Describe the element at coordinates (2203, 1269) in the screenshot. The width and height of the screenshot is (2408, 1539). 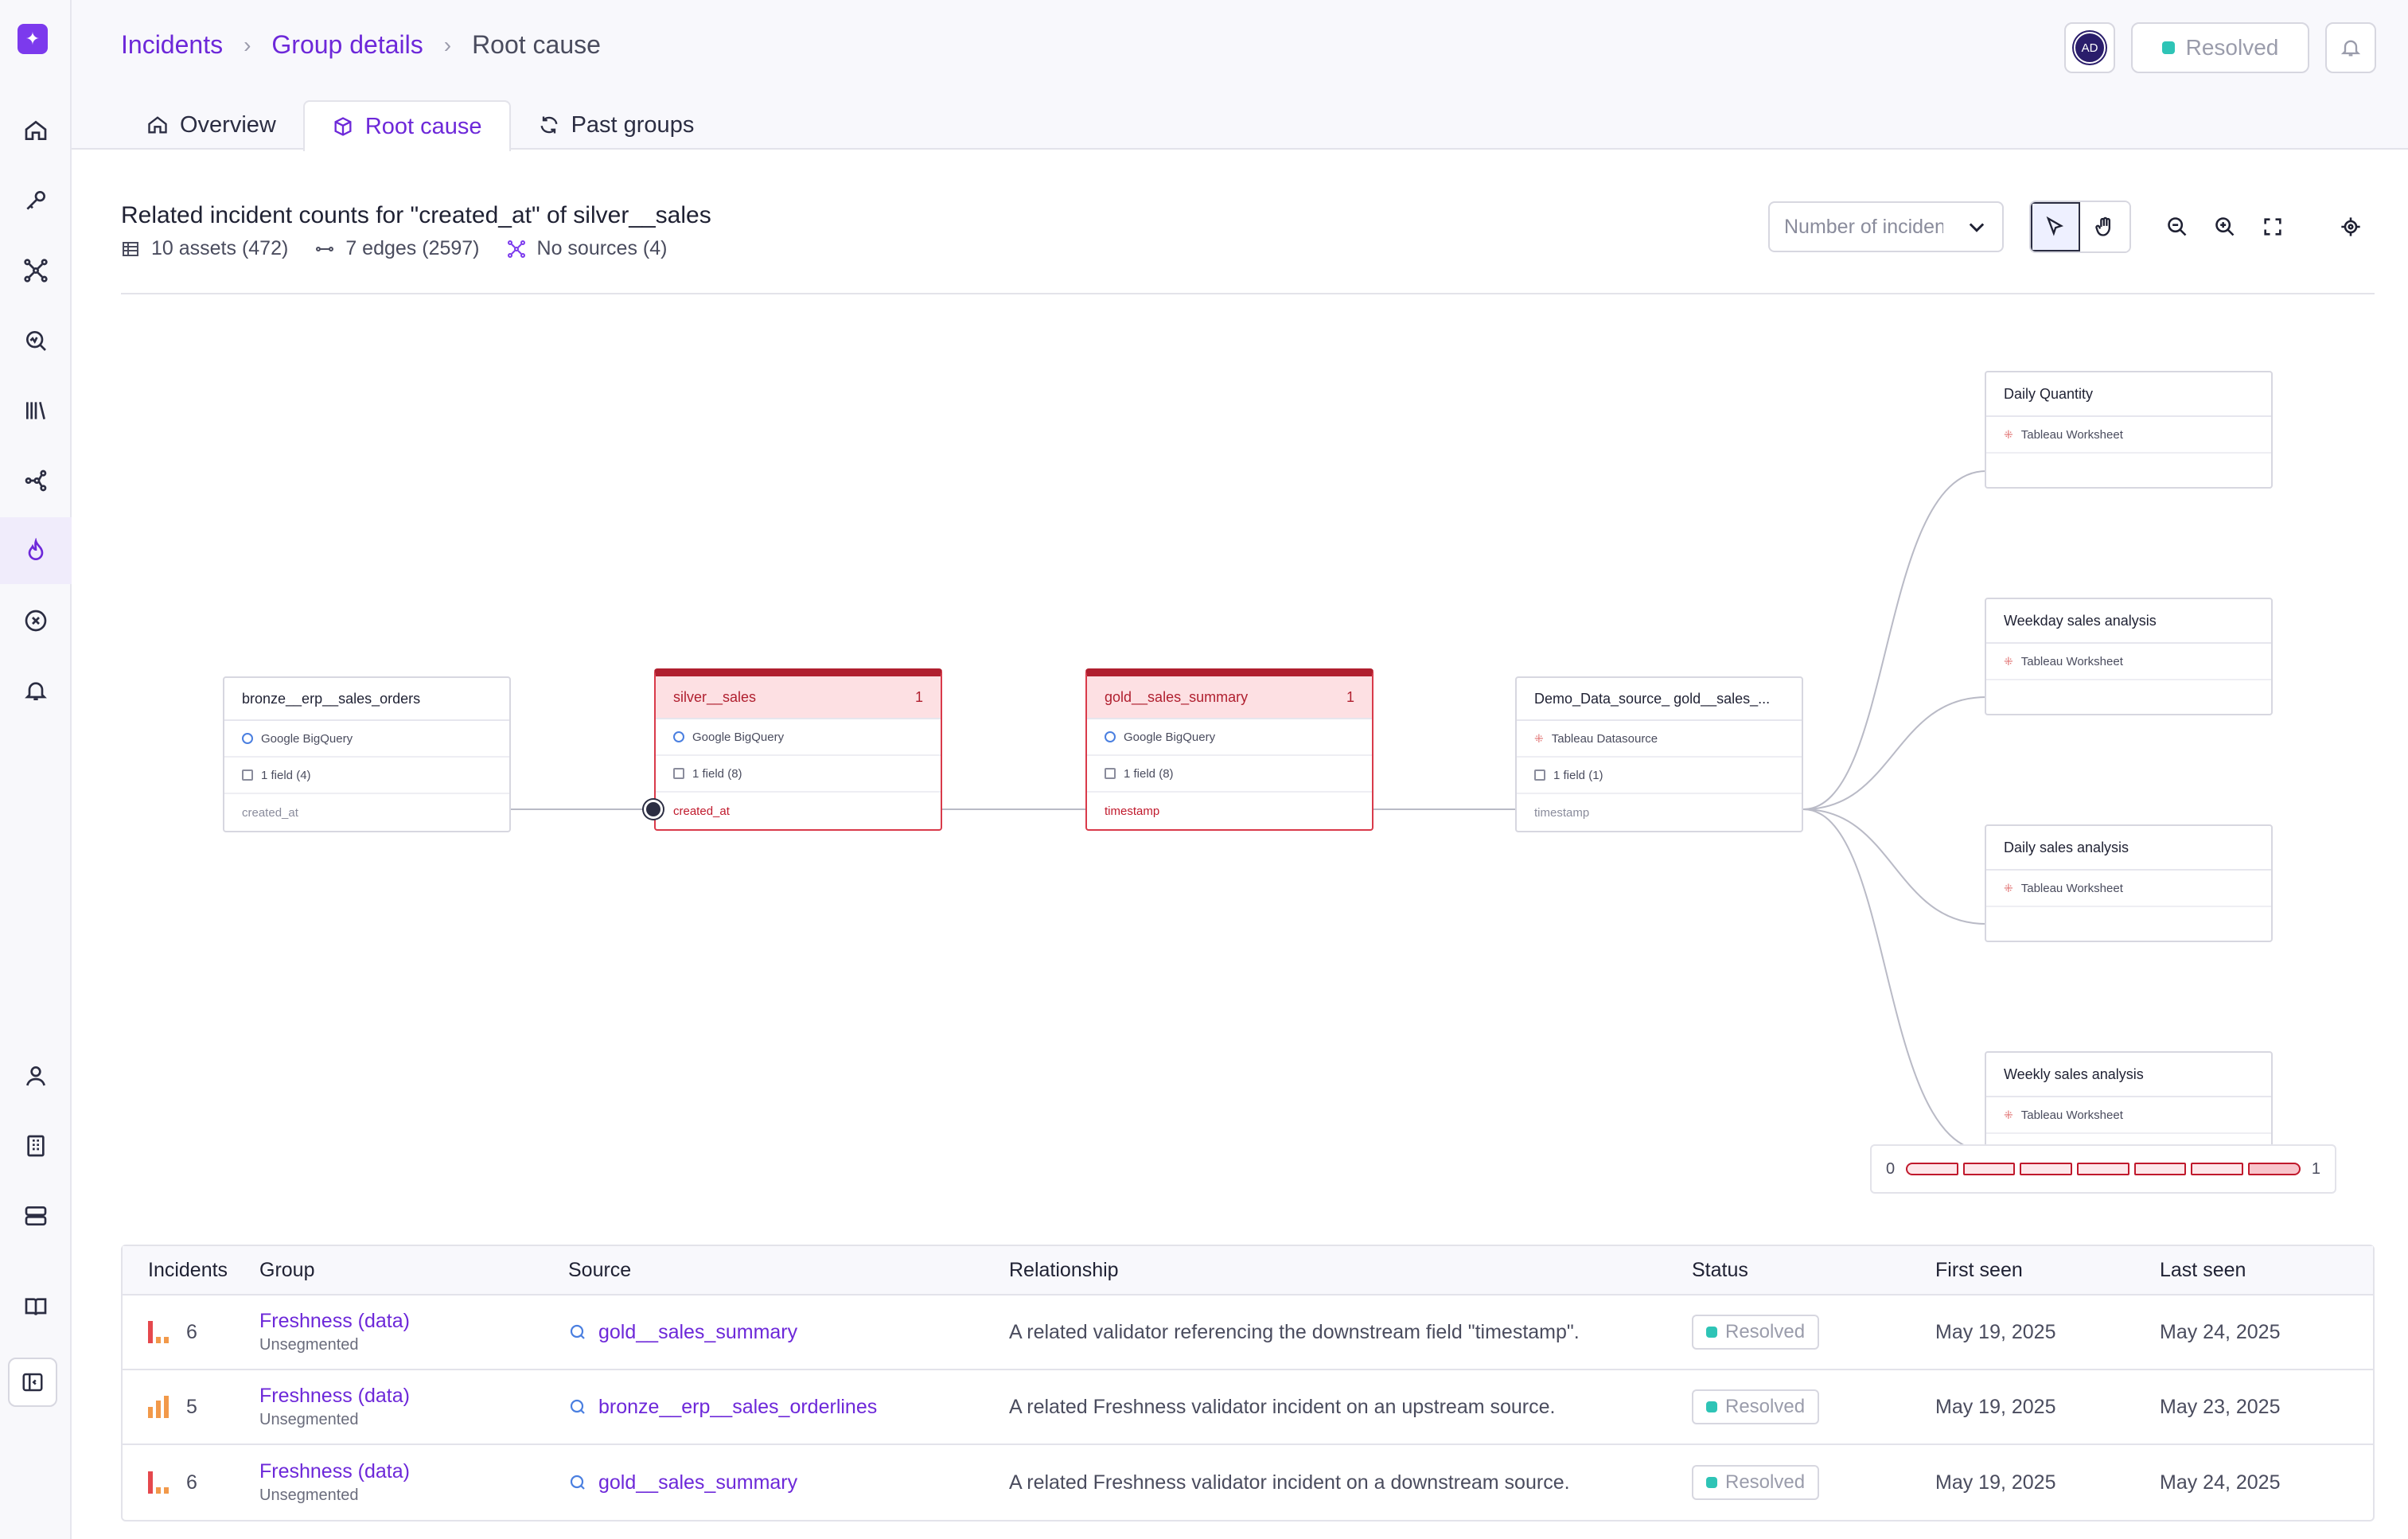
I see `col-last-seen: Last seen` at that location.